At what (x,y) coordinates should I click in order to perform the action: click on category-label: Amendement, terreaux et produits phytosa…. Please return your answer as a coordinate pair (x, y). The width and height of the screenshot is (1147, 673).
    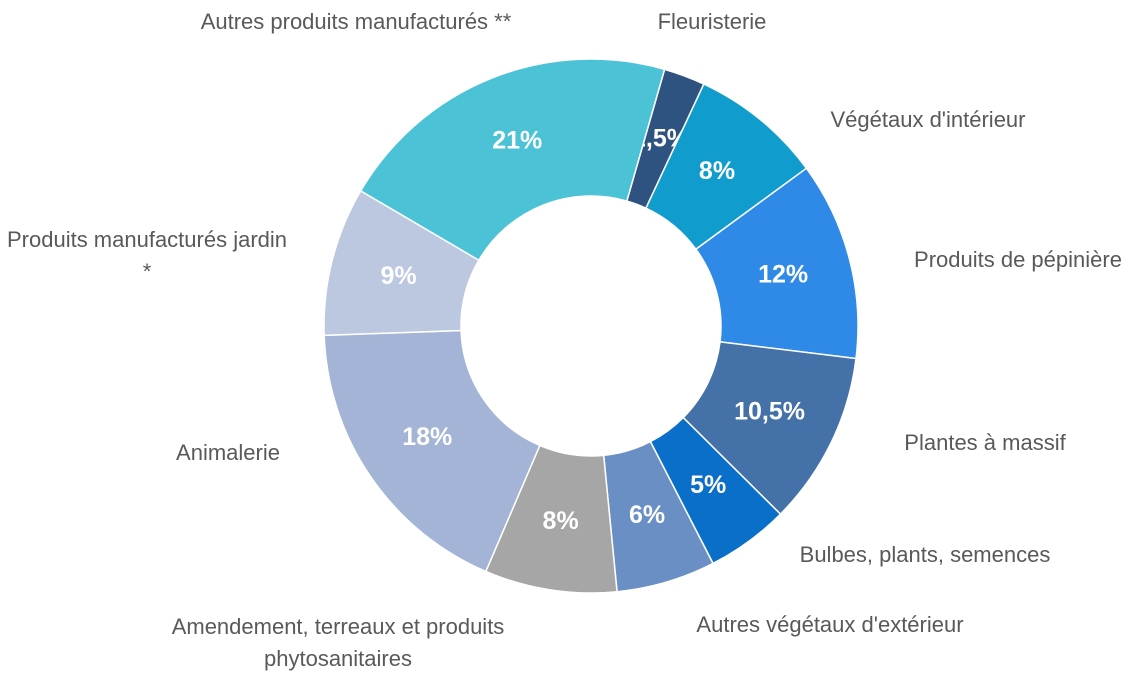
    Looking at the image, I should click on (338, 642).